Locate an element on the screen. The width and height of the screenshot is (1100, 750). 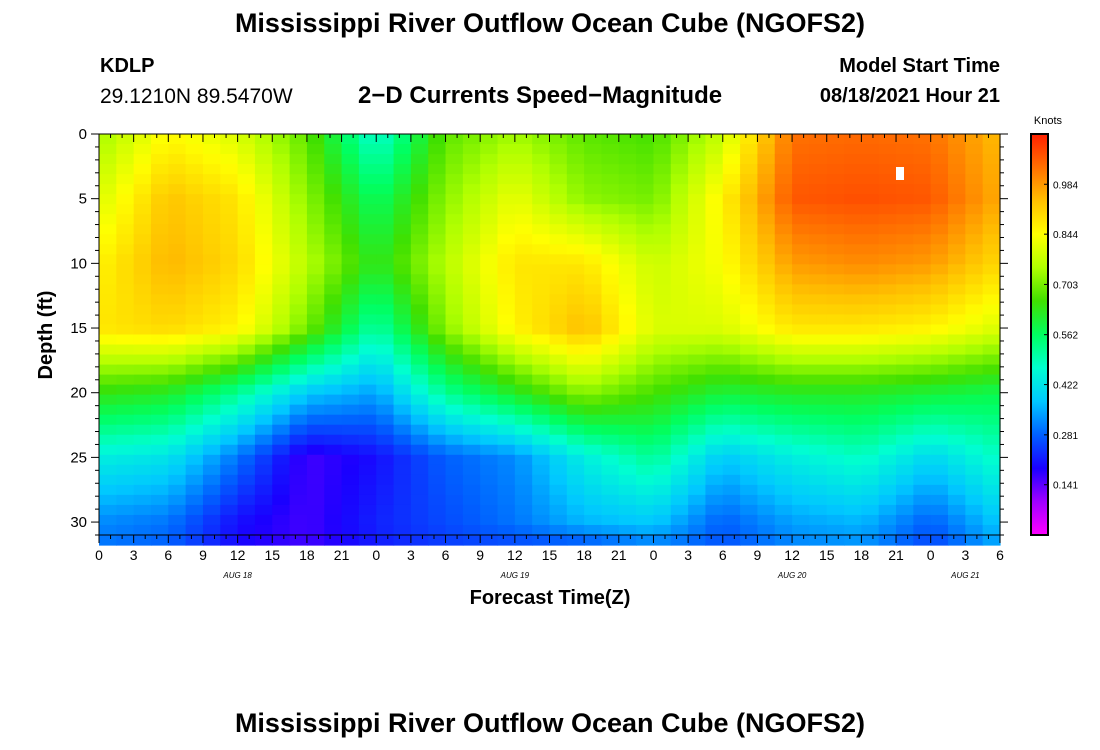
x-tick-label: 0 is located at coordinates (376, 555).